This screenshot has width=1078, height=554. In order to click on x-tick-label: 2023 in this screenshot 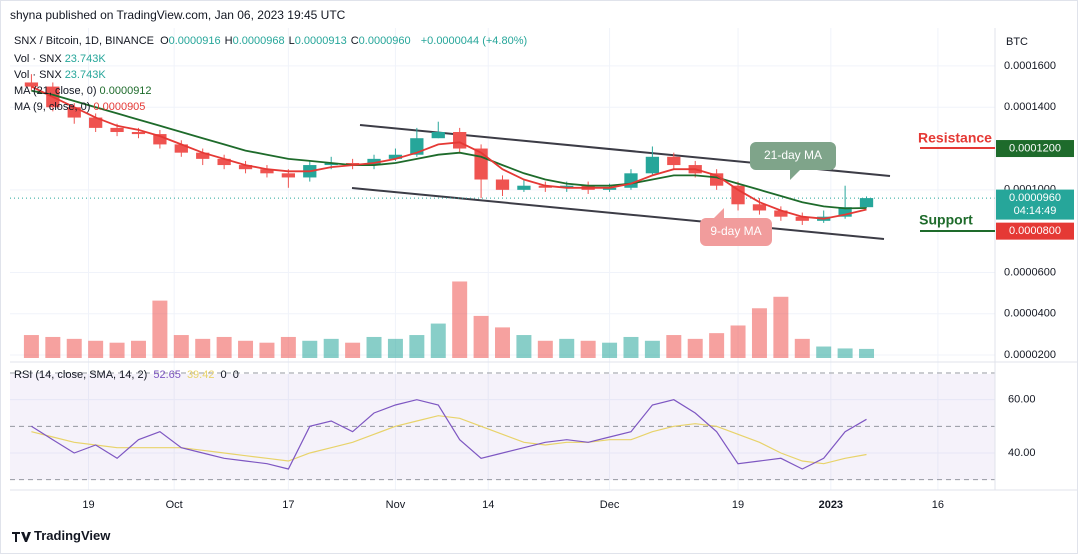, I will do `click(831, 505)`.